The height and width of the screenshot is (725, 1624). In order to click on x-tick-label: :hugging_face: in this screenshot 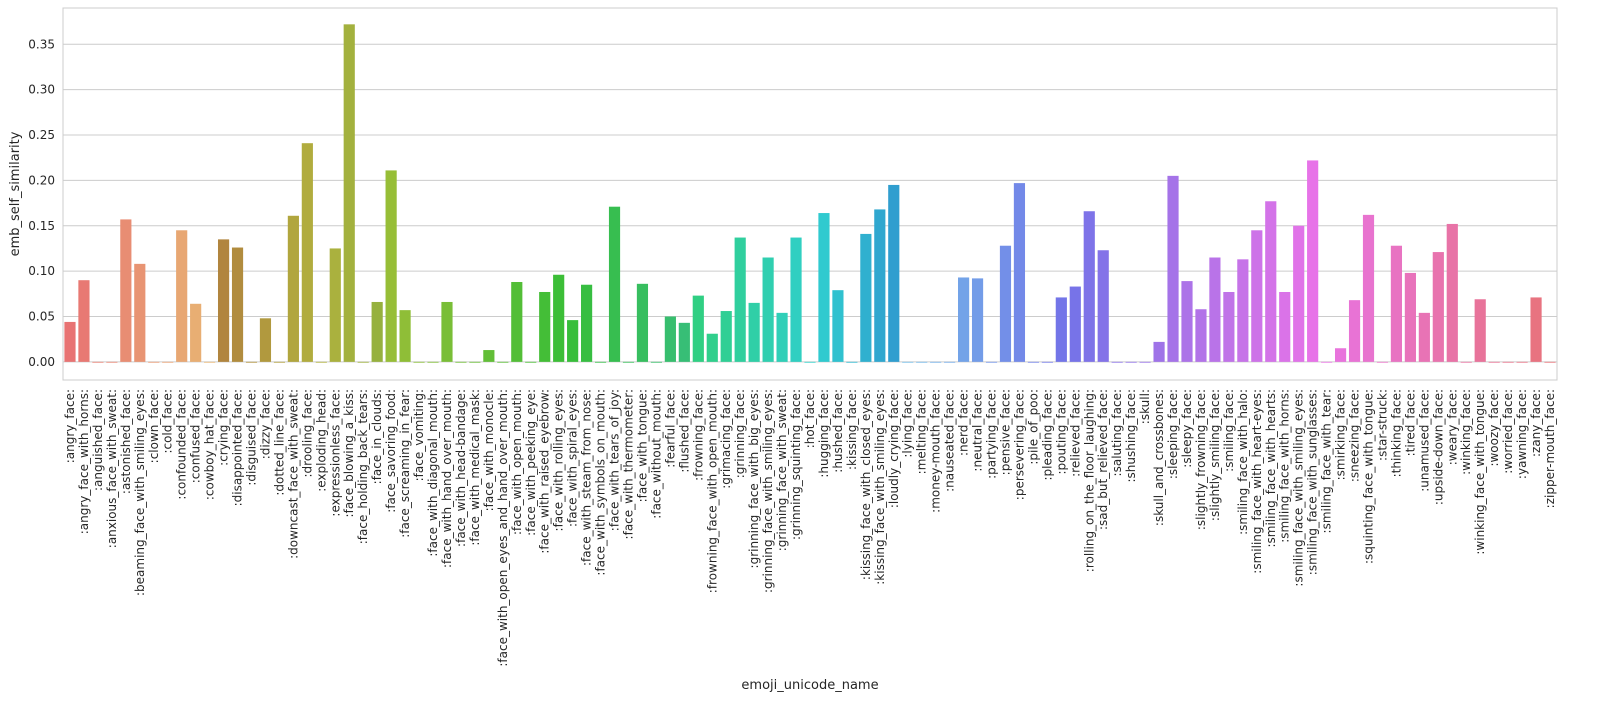, I will do `click(824, 433)`.